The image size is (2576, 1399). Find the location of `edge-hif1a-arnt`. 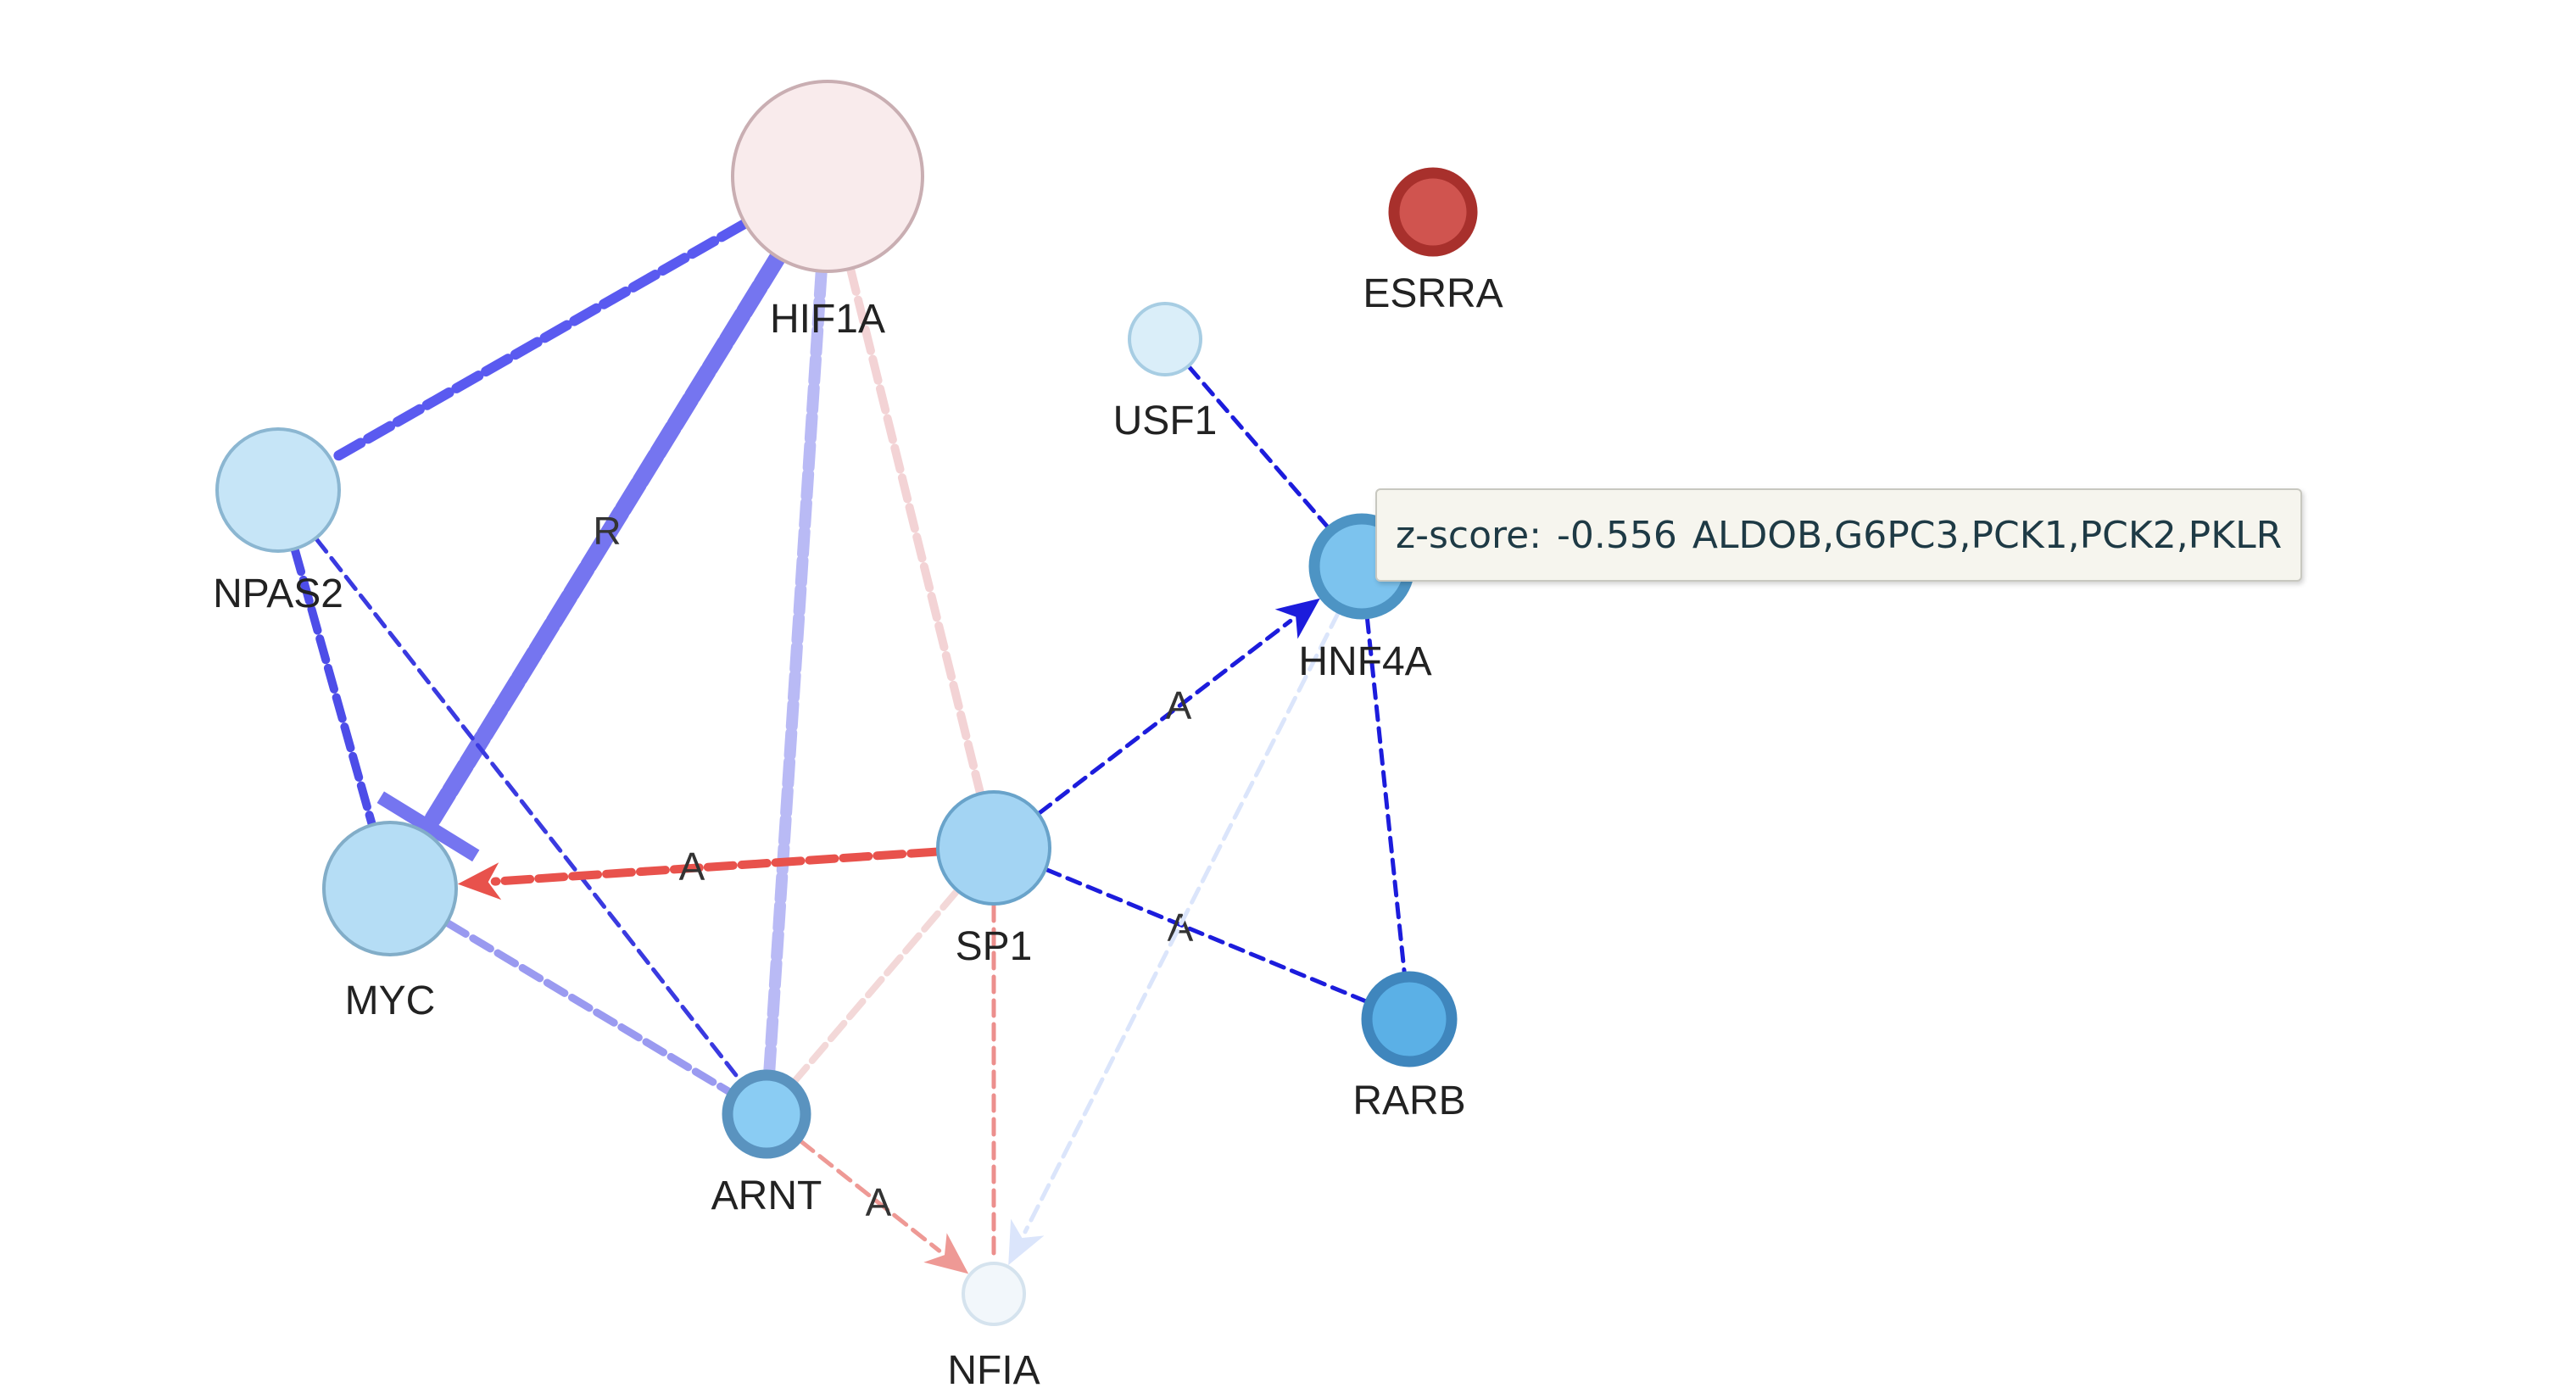

edge-hif1a-arnt is located at coordinates (795, 671).